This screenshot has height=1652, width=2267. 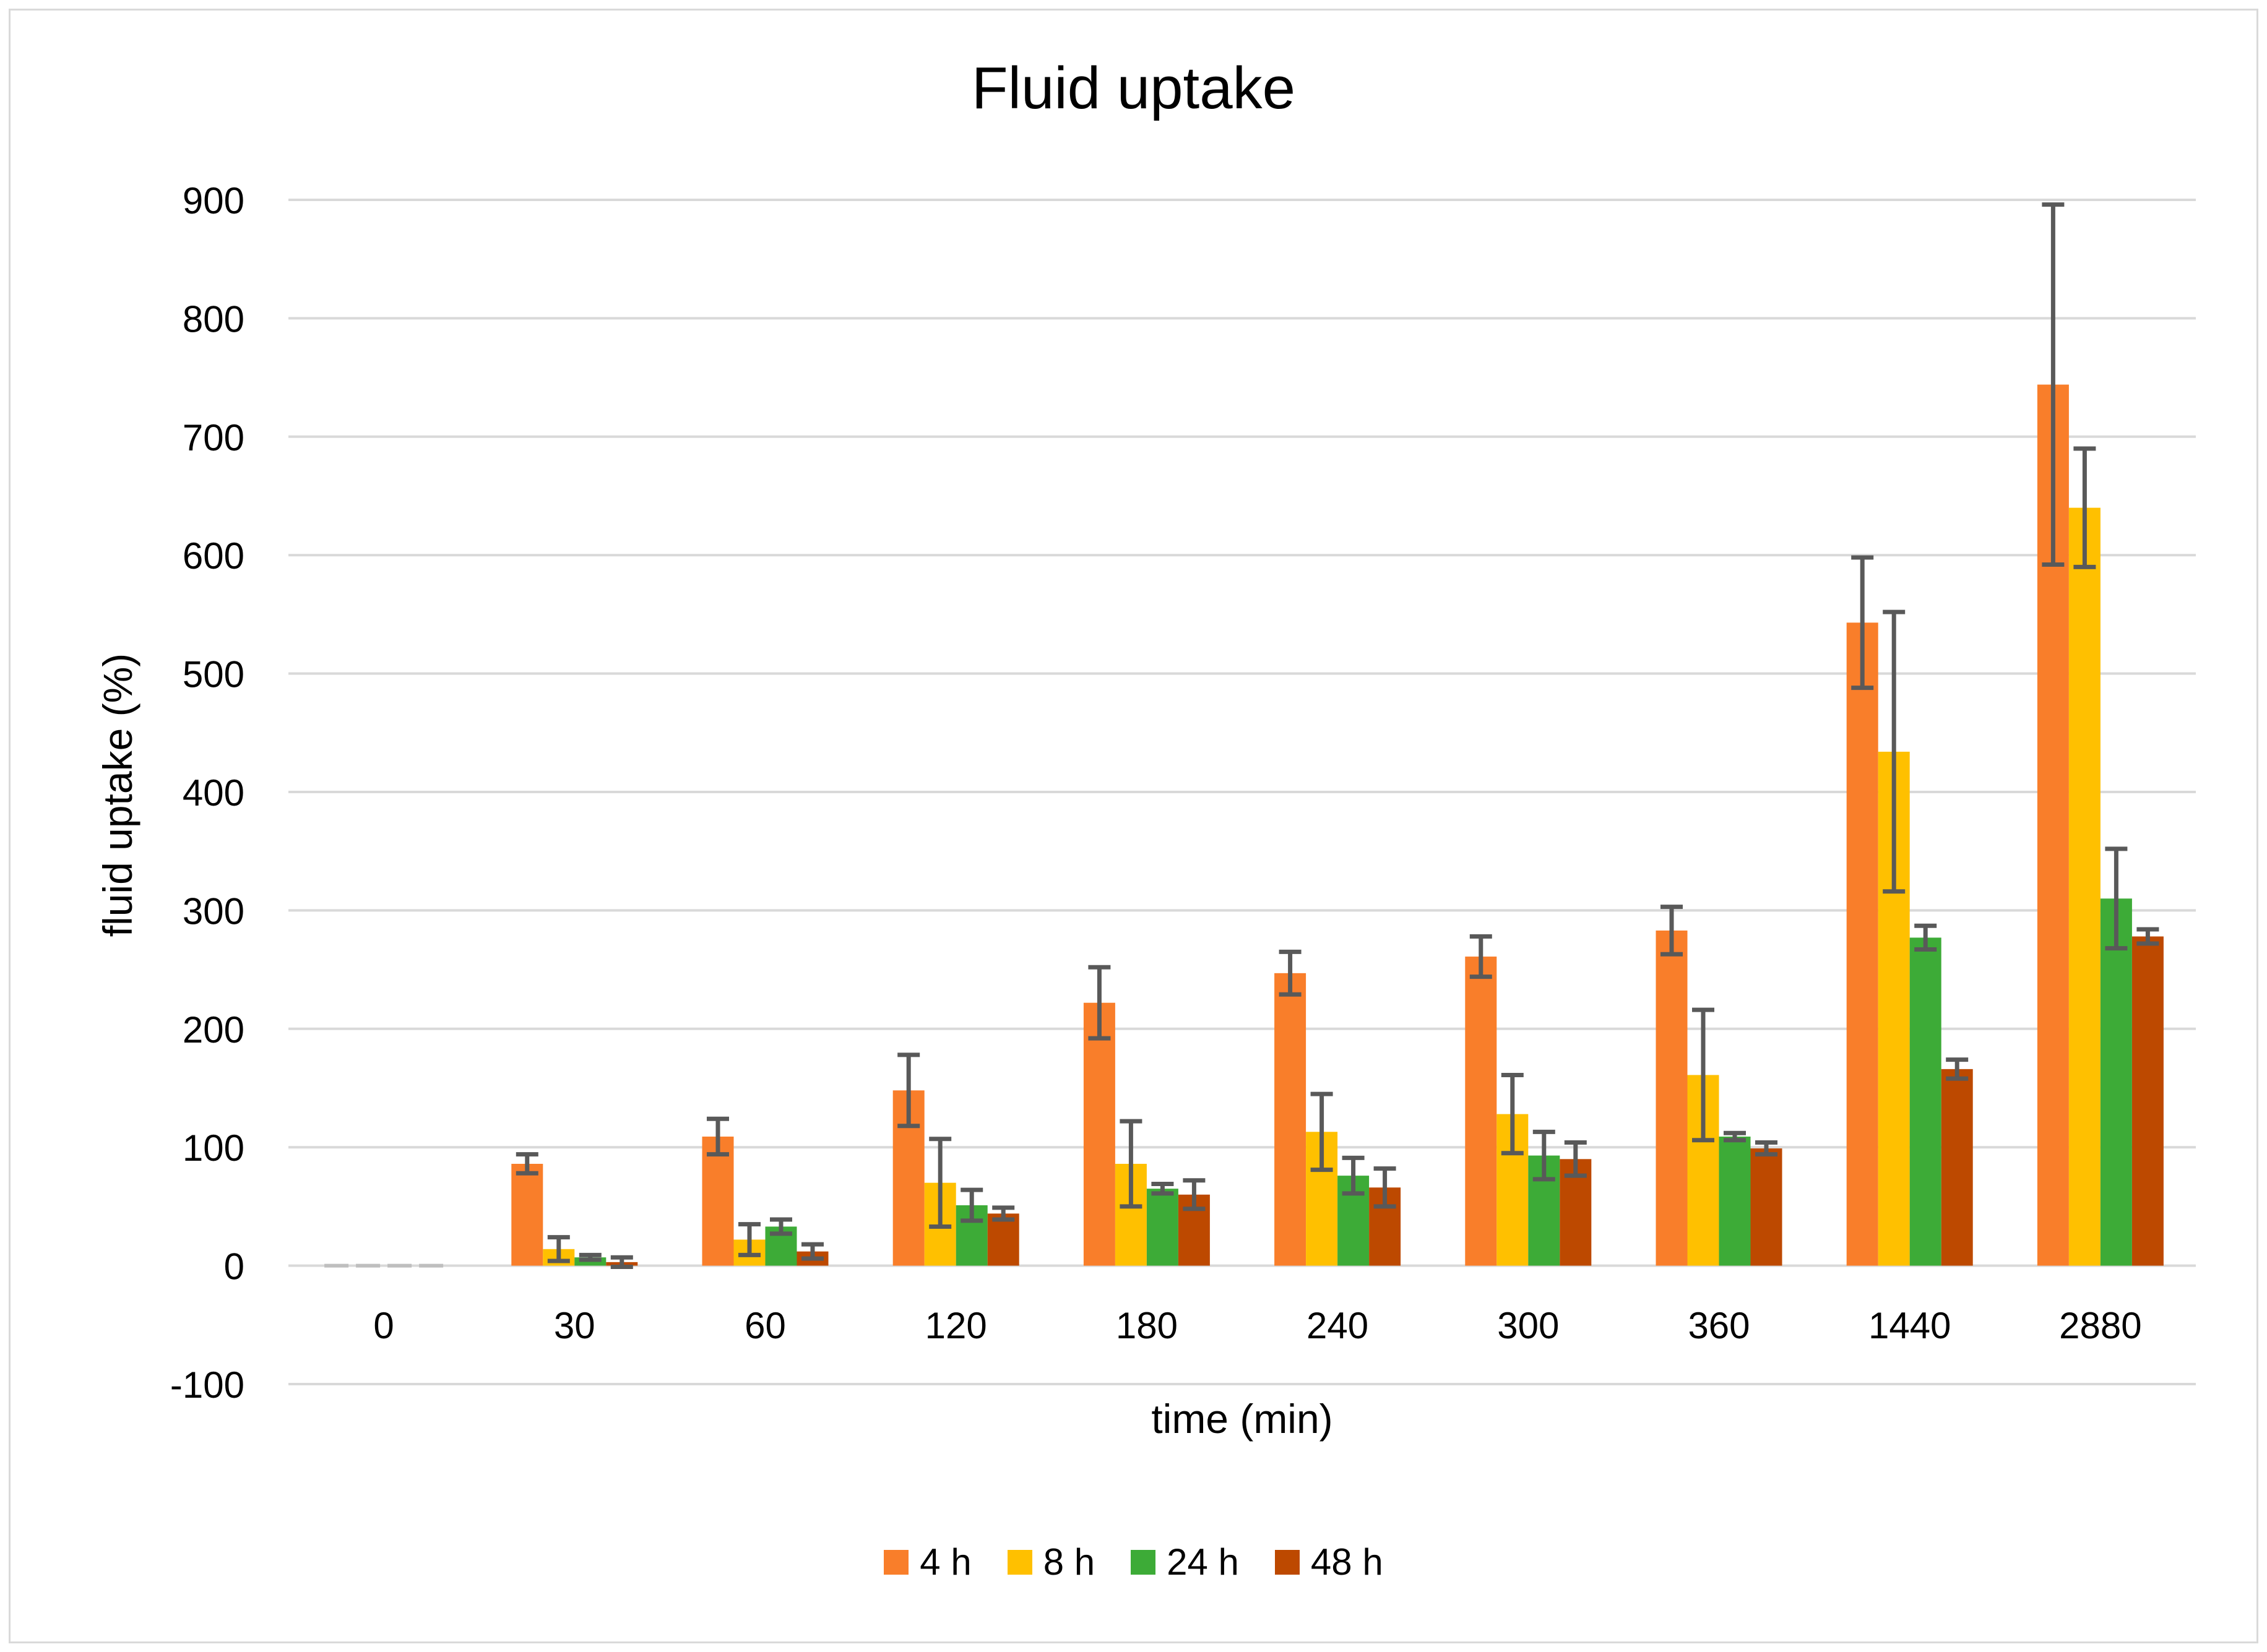 What do you see at coordinates (214, 674) in the screenshot?
I see `y-tick-label: 500` at bounding box center [214, 674].